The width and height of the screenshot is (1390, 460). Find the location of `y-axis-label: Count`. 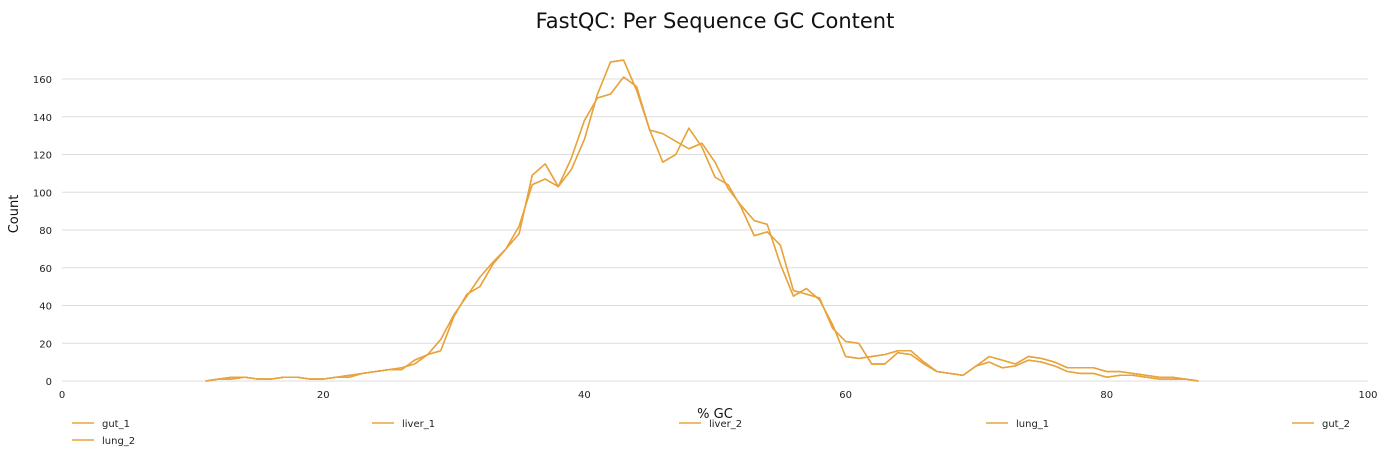

y-axis-label: Count is located at coordinates (14, 214).